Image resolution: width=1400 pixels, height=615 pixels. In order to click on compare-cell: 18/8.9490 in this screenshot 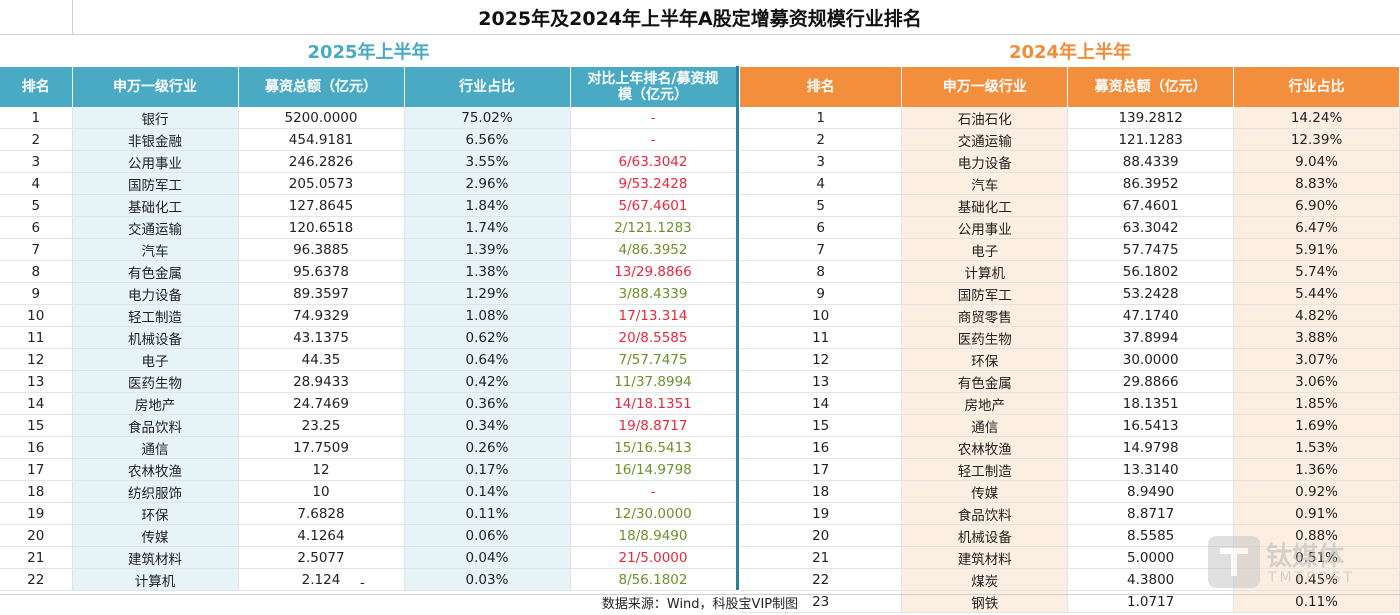, I will do `click(653, 535)`.